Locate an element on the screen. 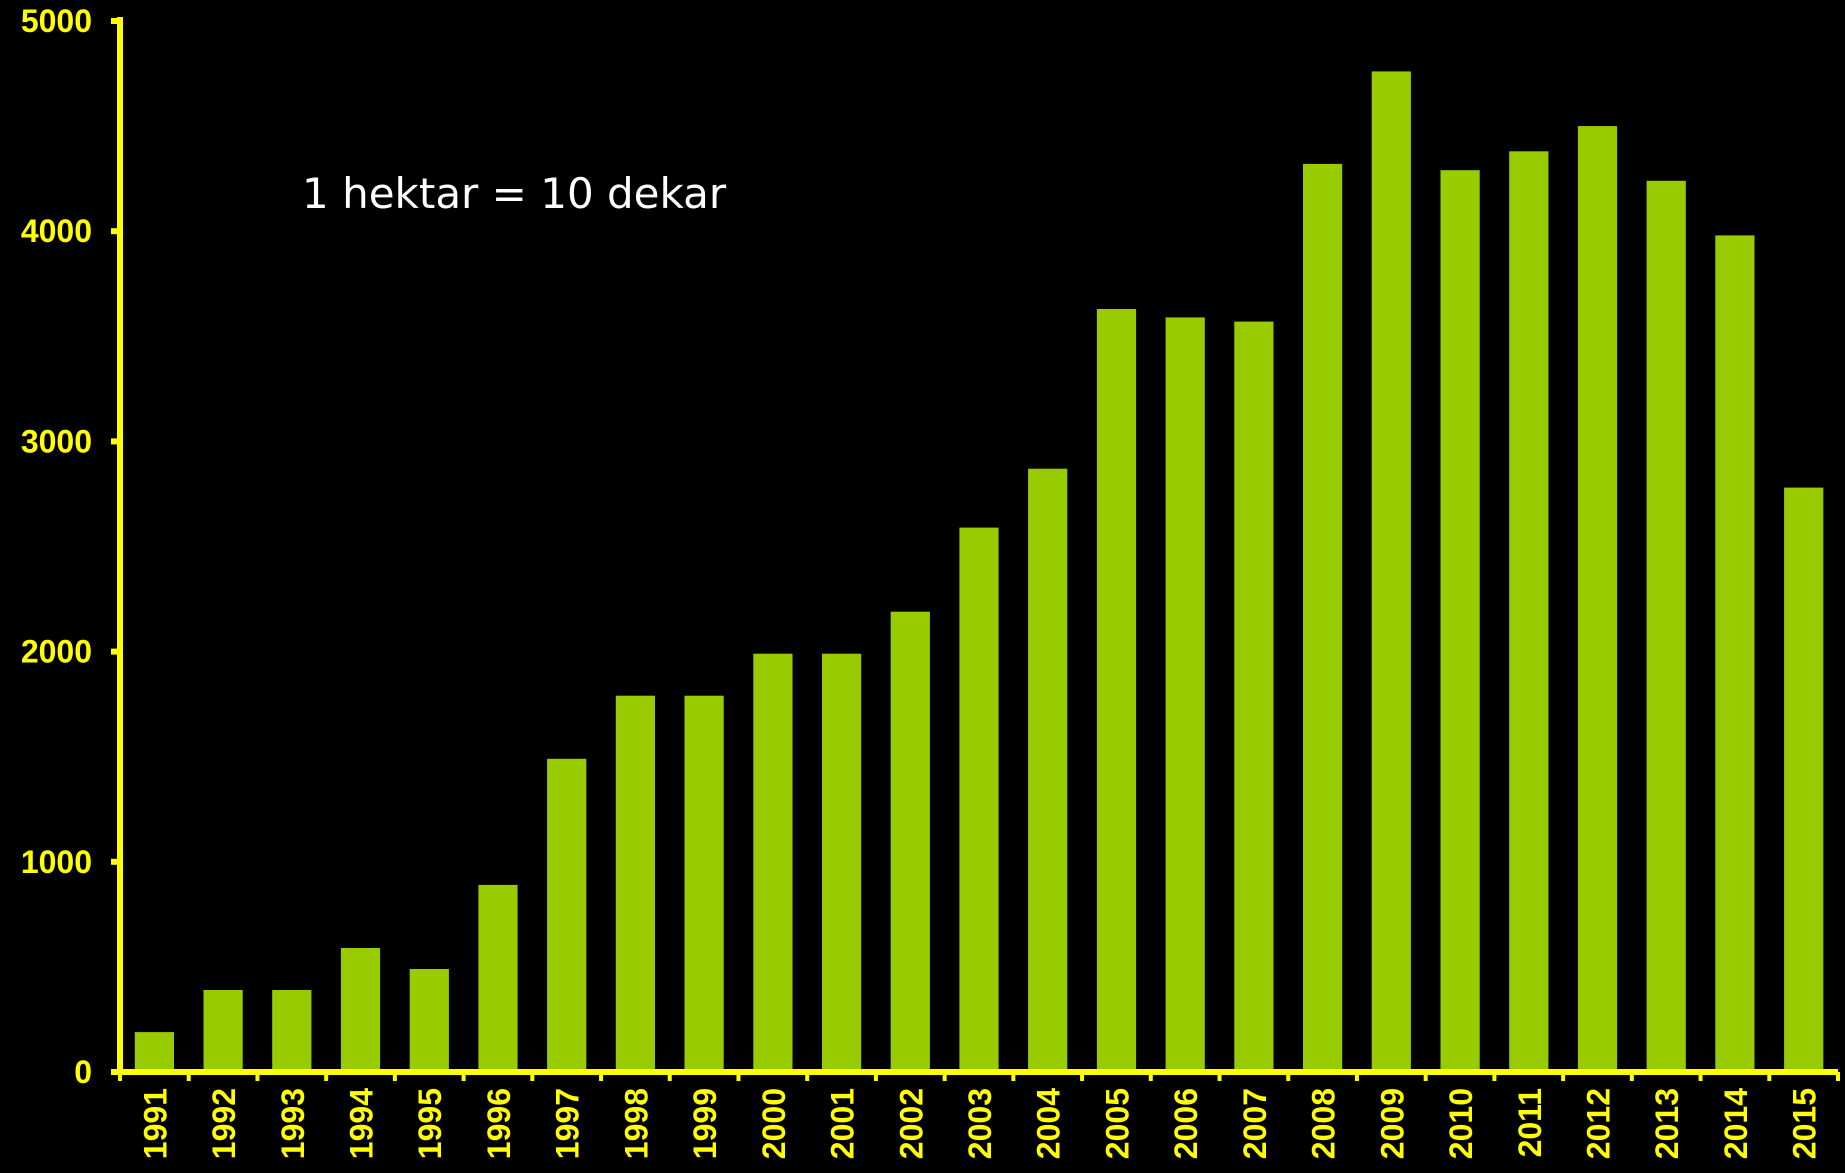 The height and width of the screenshot is (1173, 1845). bar-2009 is located at coordinates (1391, 571).